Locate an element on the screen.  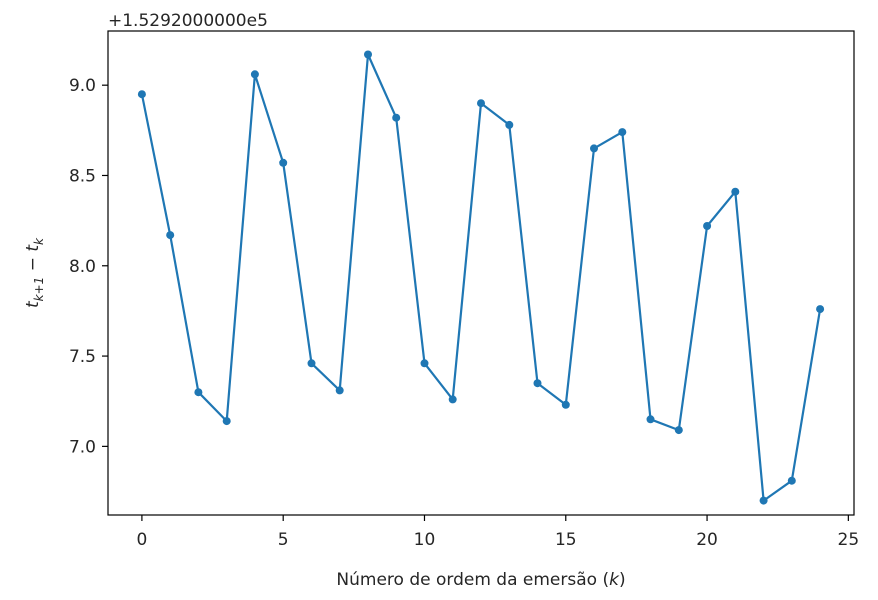
x-tick-label: 25 is located at coordinates (849, 540).